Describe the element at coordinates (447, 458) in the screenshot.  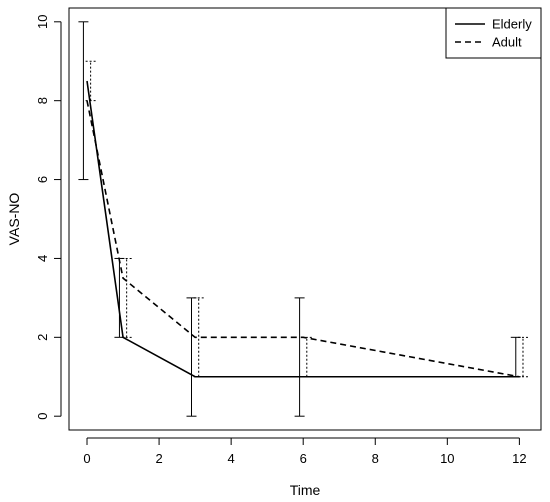
I see `x-tick-label: 10` at that location.